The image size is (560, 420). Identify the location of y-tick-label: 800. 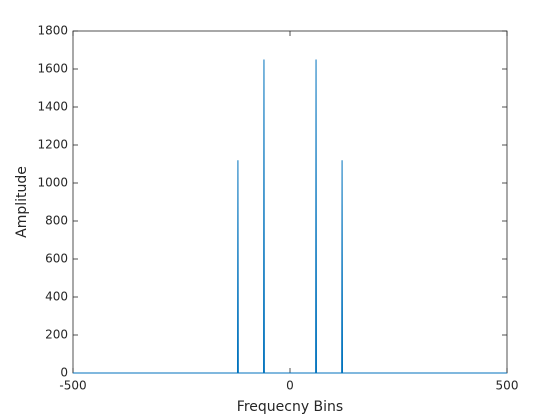
(56, 221).